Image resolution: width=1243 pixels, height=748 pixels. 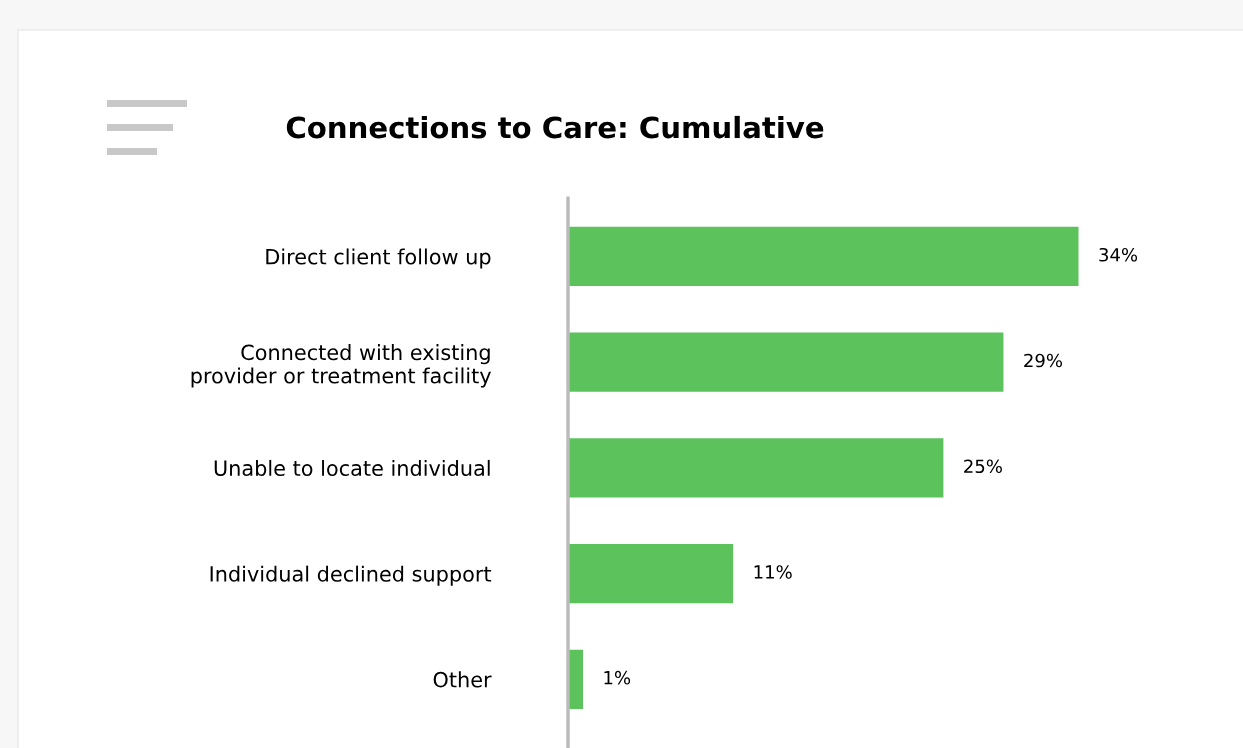 What do you see at coordinates (341, 366) in the screenshot?
I see `y-tick-label: Connected with existing provider or treatment facility` at bounding box center [341, 366].